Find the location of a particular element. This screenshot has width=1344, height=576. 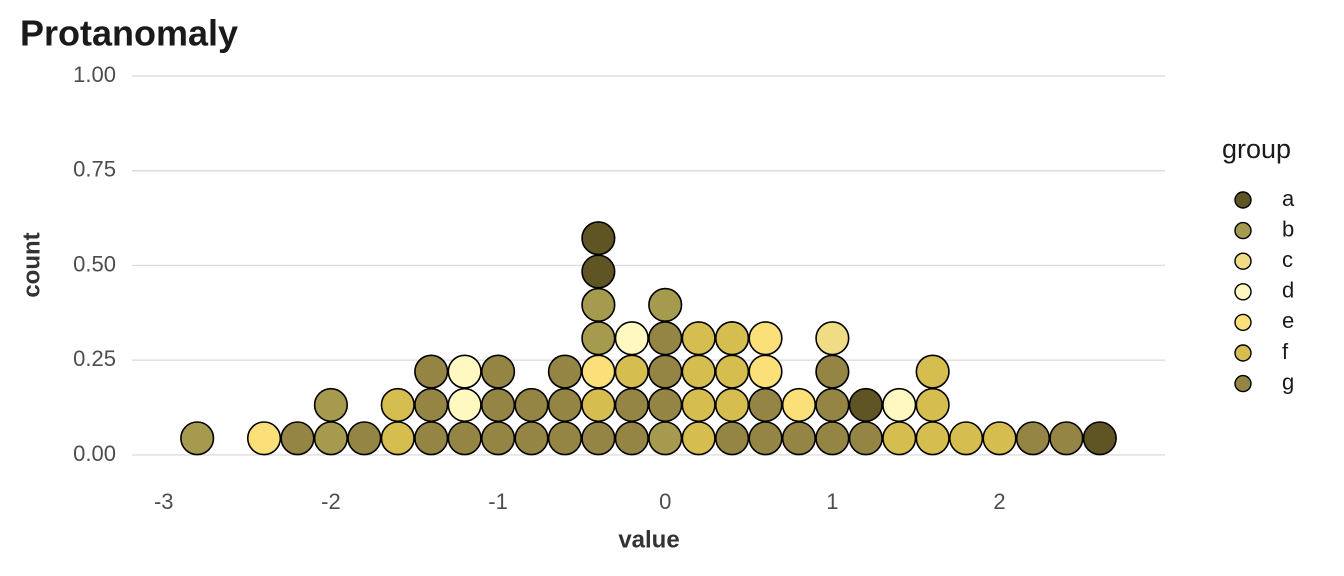

x-axis-label: value is located at coordinates (648, 539).